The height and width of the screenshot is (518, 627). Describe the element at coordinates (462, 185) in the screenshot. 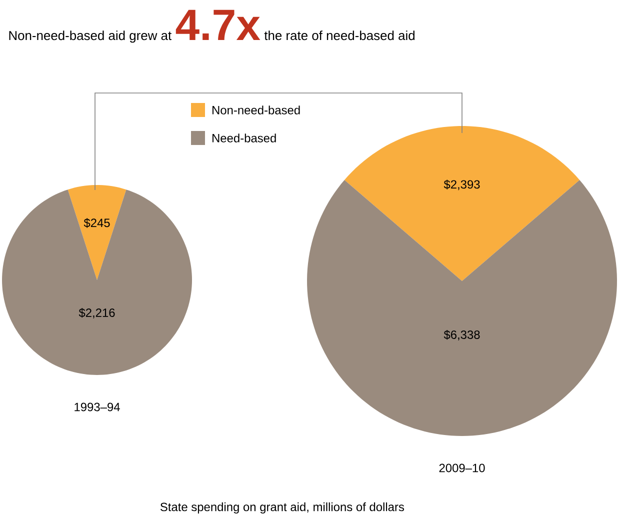

I see `data-label: $2,393` at that location.